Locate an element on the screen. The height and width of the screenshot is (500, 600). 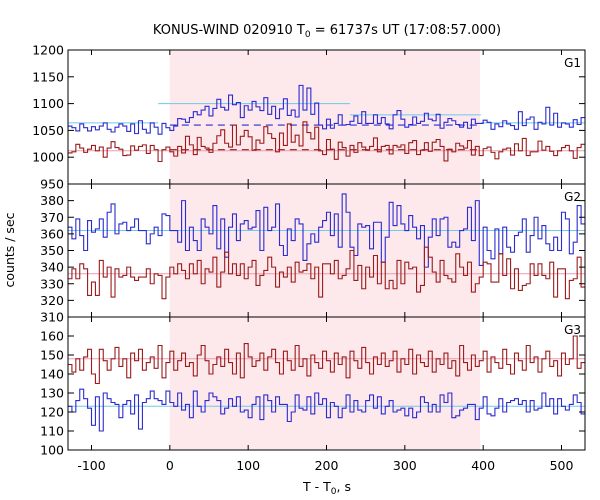
y-tick-label: 350 is located at coordinates (52, 250).